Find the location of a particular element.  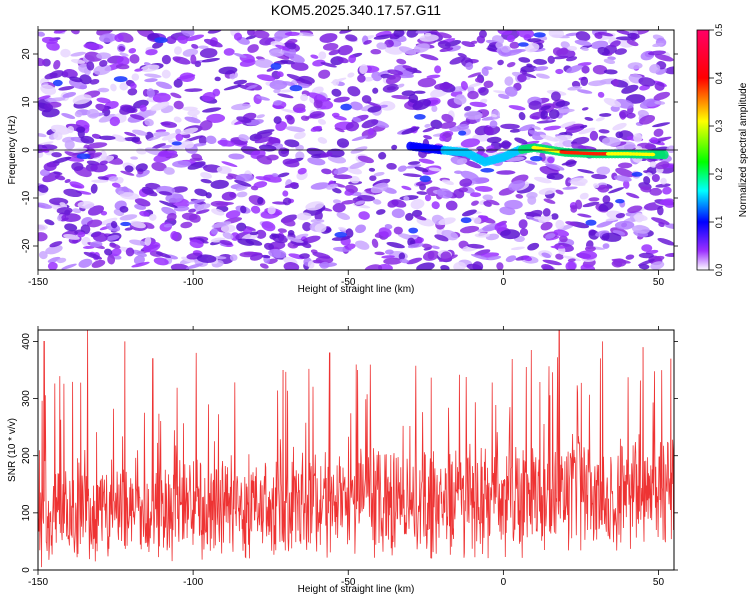

y-tick-label: 0 is located at coordinates (26, 570).